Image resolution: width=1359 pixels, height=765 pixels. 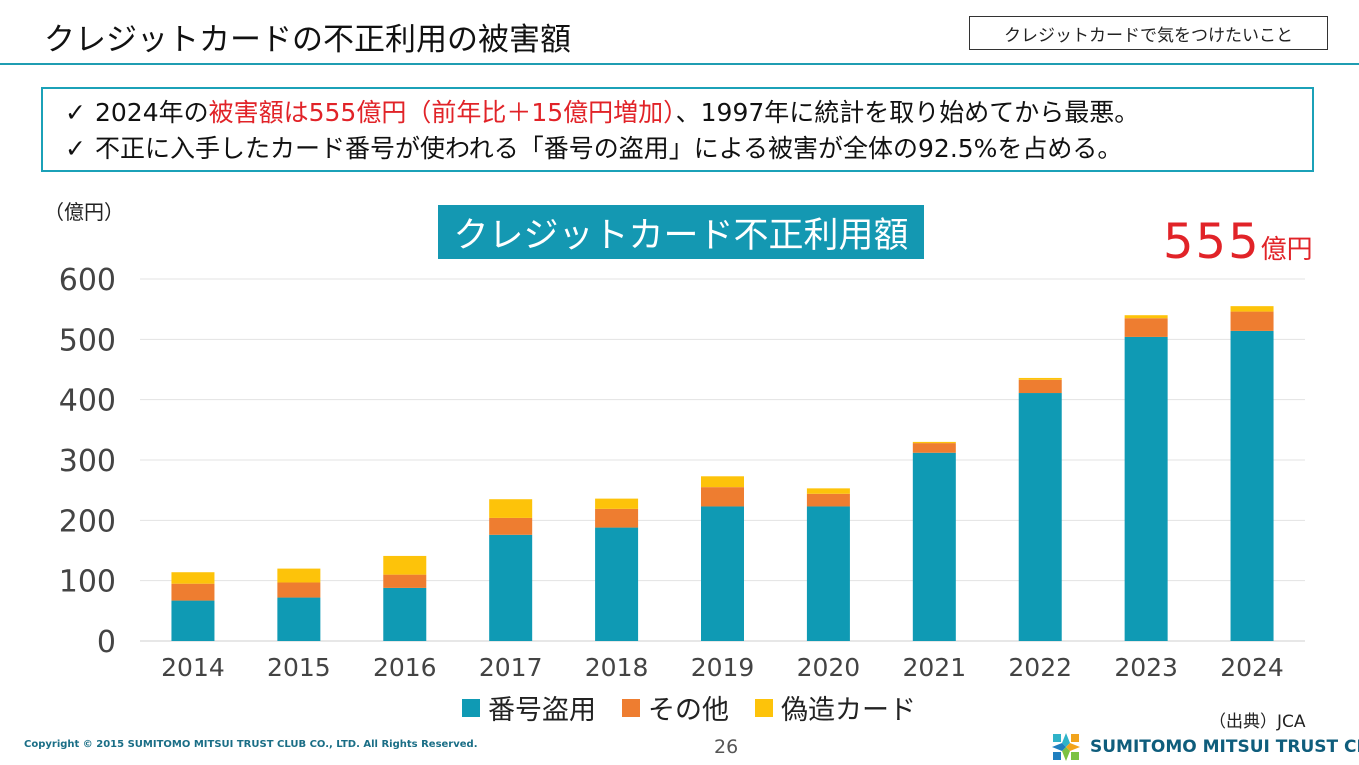 What do you see at coordinates (87, 521) in the screenshot?
I see `y-tick-label: 200` at bounding box center [87, 521].